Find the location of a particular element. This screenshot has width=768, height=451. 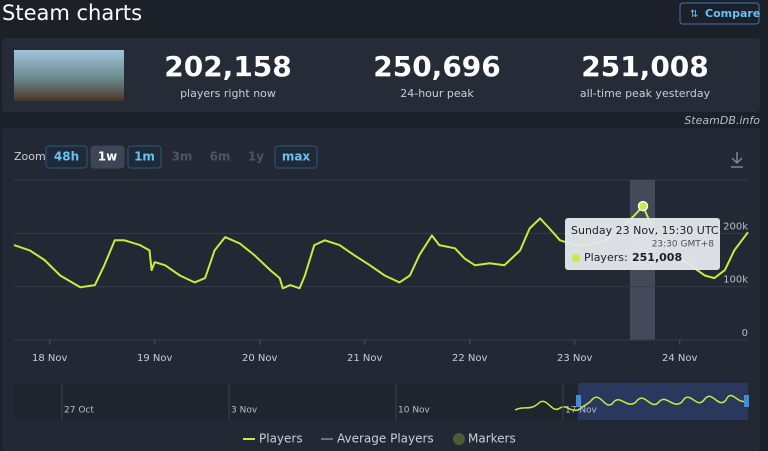

compare-label: Compare is located at coordinates (732, 13).